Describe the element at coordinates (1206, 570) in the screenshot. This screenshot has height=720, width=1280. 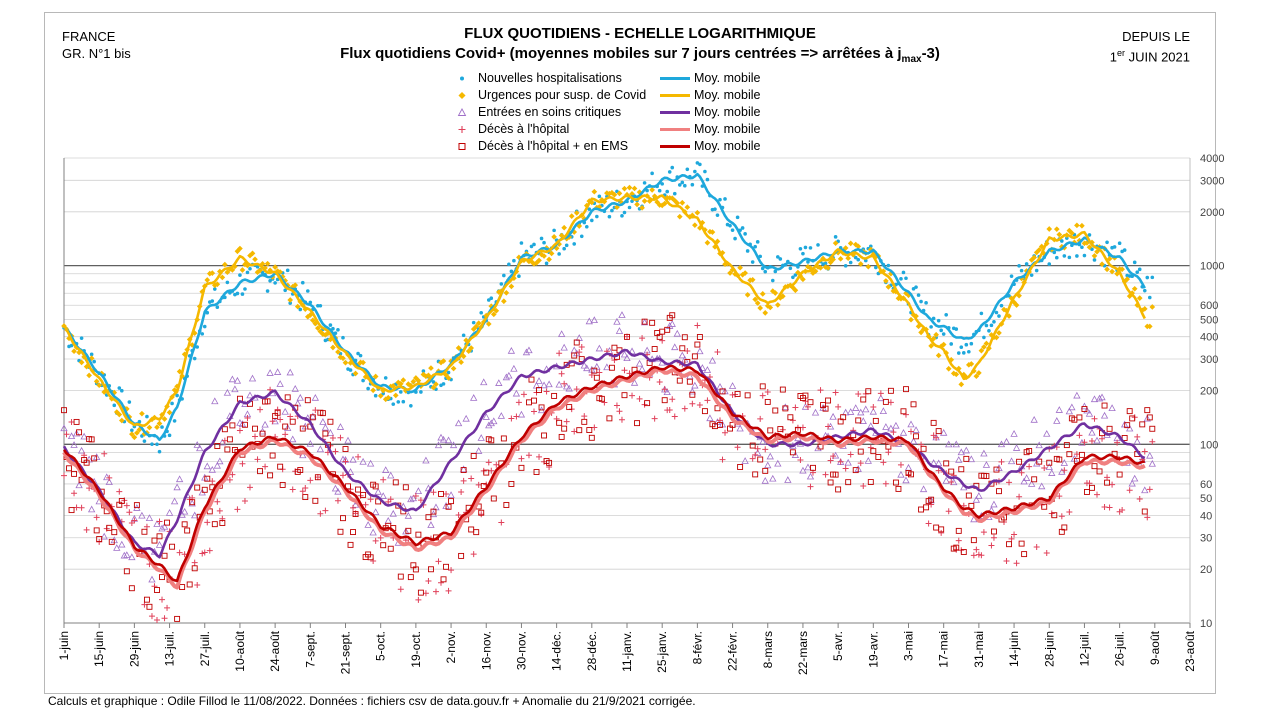
I see `y-tick-label: 20` at that location.